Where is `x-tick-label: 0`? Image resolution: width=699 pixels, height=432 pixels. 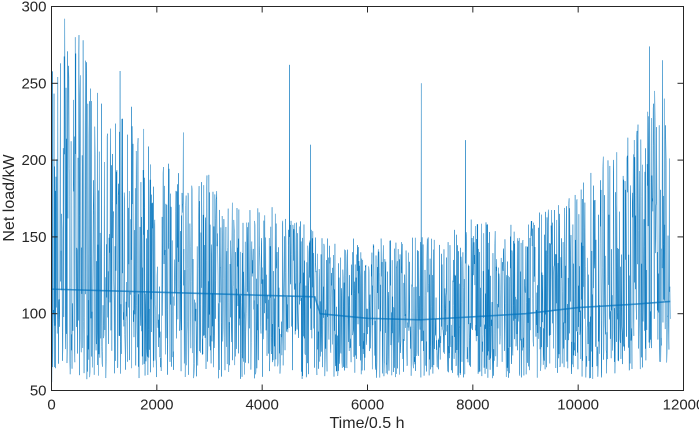
x-tick-label: 0 is located at coordinates (51, 405).